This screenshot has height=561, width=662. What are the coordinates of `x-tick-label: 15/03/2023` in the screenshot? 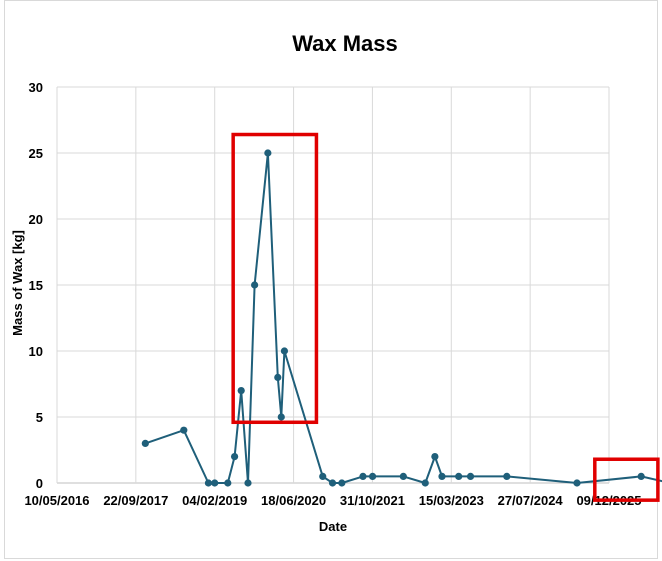 It's located at (451, 500).